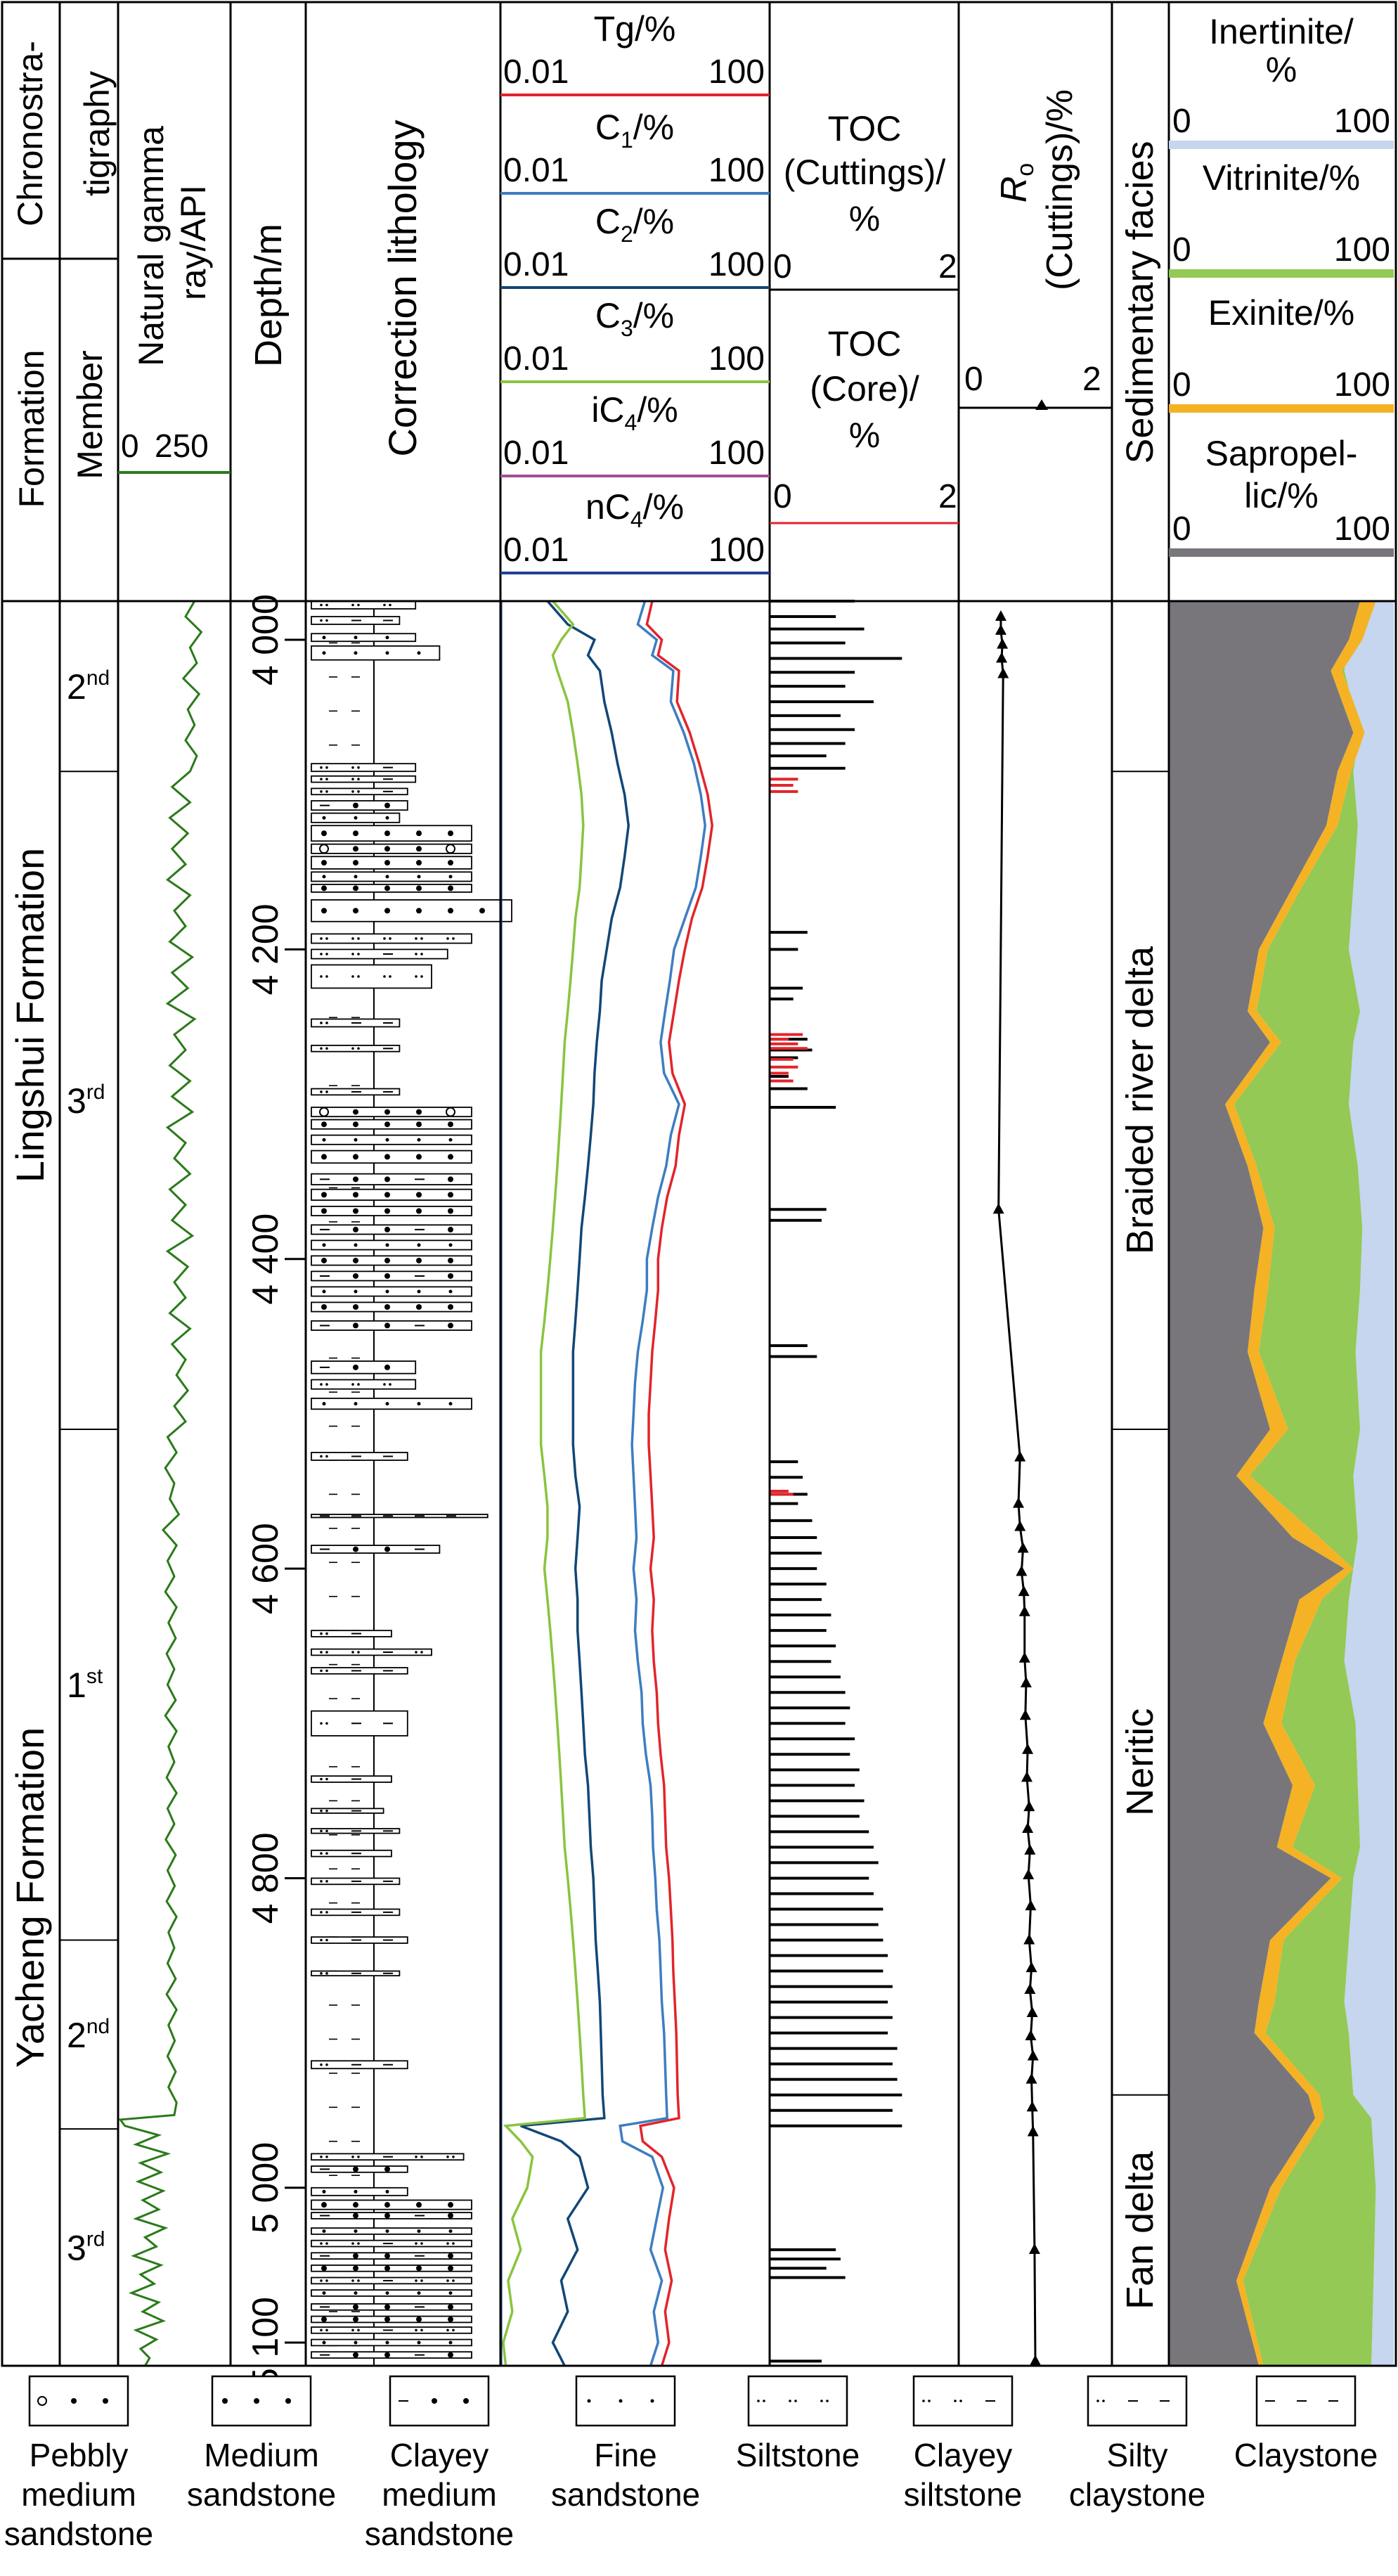  Describe the element at coordinates (1306, 2424) in the screenshot. I see `legend-item: Claystone` at that location.